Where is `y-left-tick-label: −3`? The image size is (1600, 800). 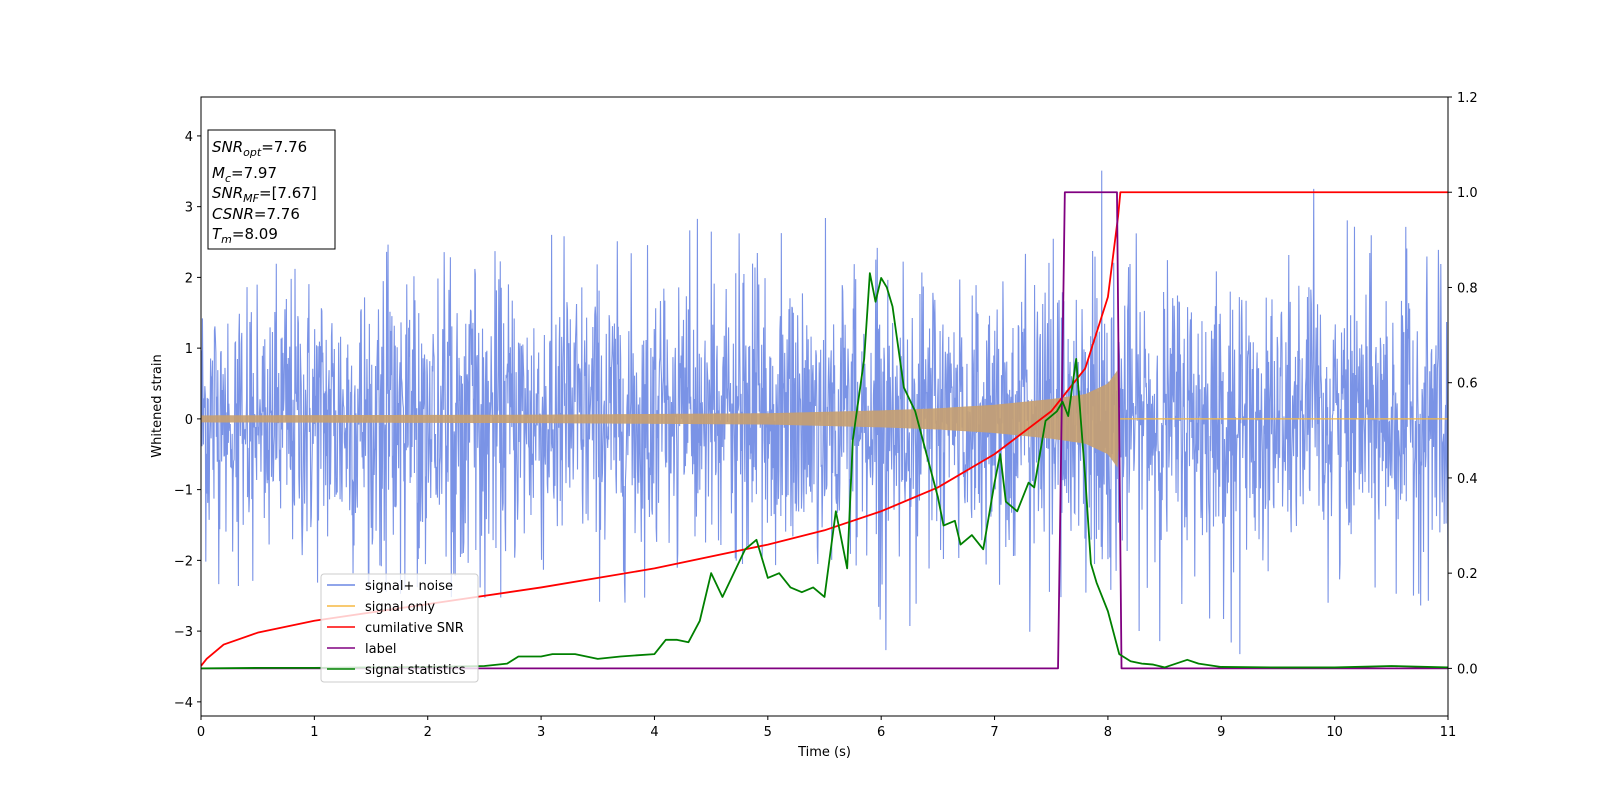 y-left-tick-label: −3 is located at coordinates (183, 632).